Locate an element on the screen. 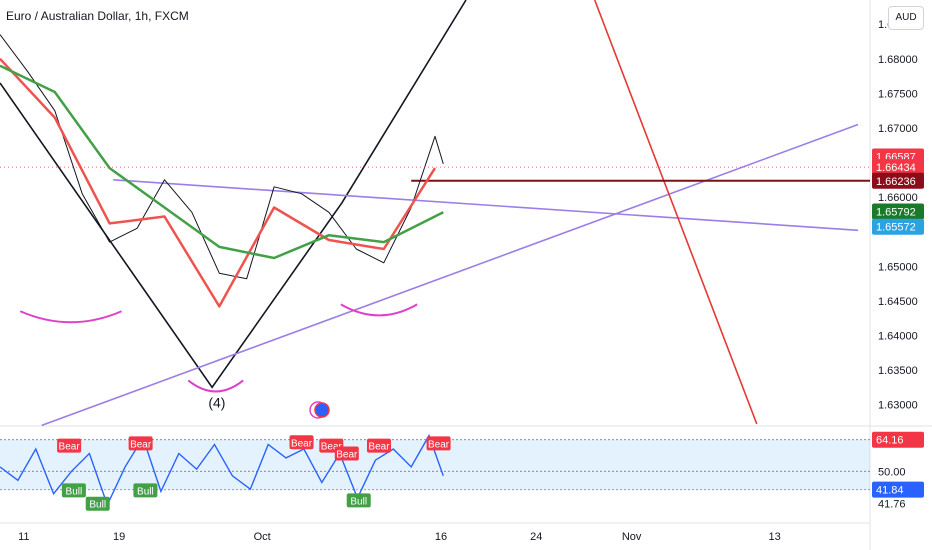 This screenshot has width=932, height=550. y-tick-label: 1.63500 is located at coordinates (898, 371).